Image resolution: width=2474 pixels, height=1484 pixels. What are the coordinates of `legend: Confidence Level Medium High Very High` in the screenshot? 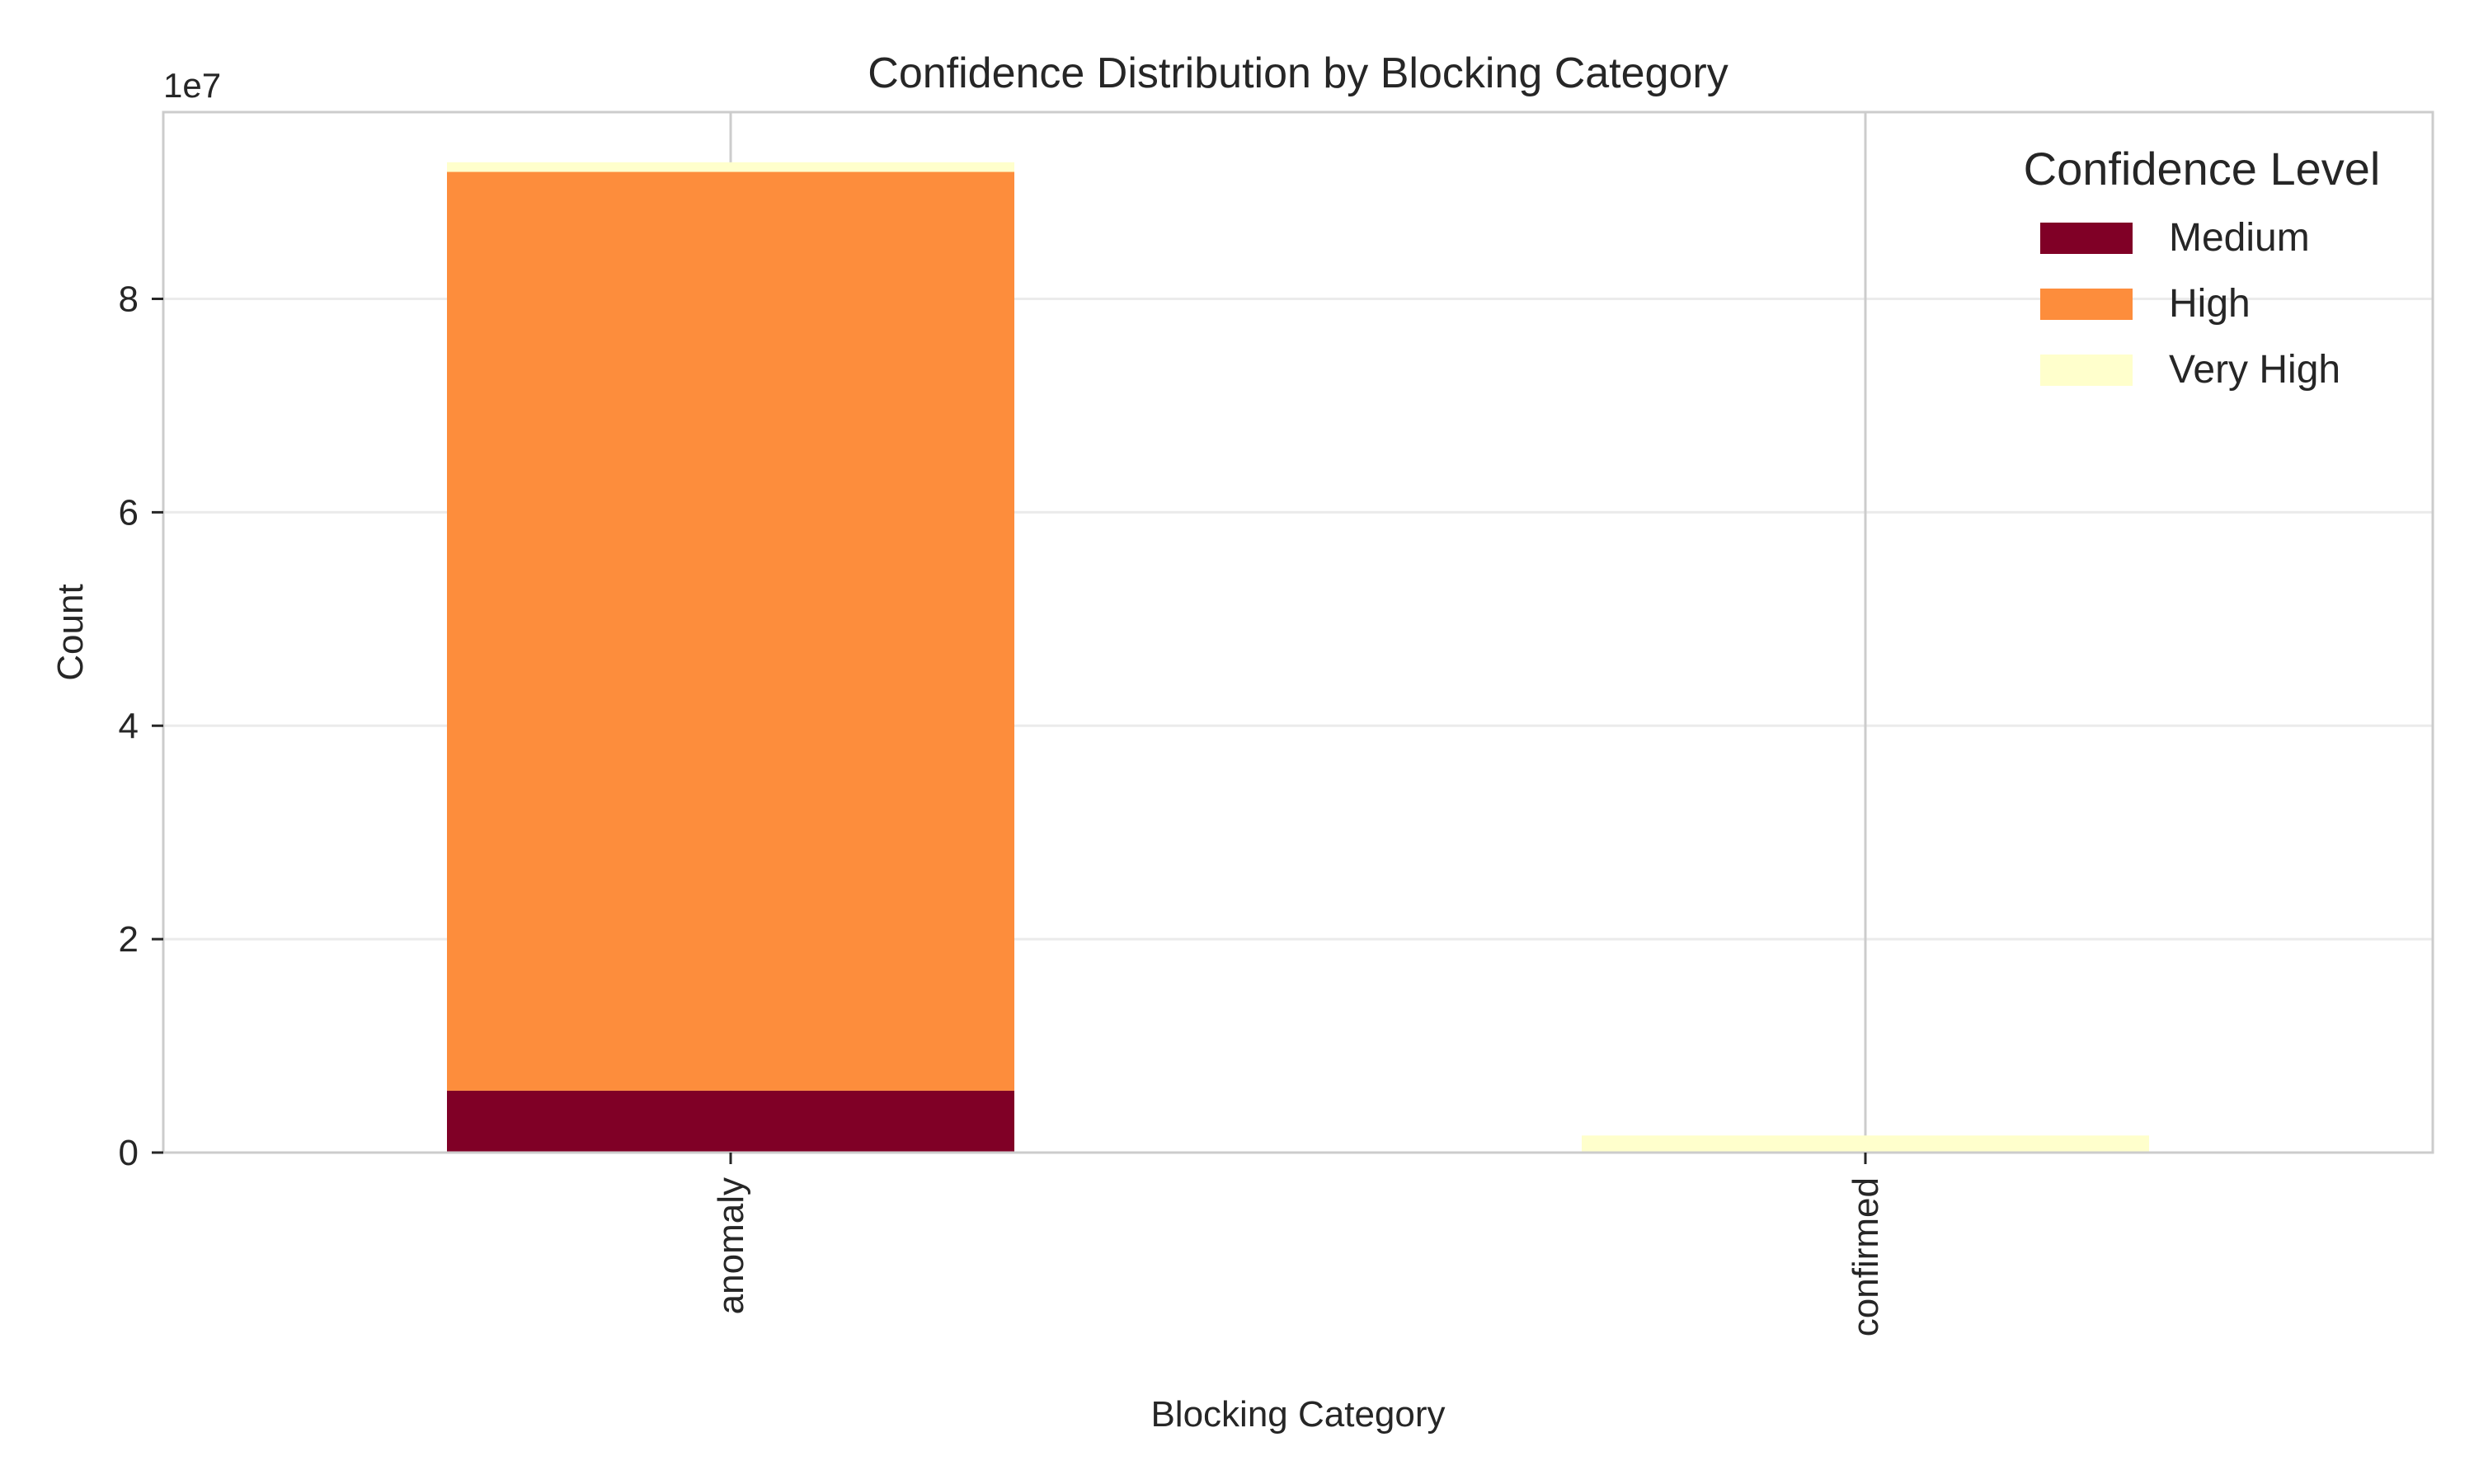 It's located at (2202, 267).